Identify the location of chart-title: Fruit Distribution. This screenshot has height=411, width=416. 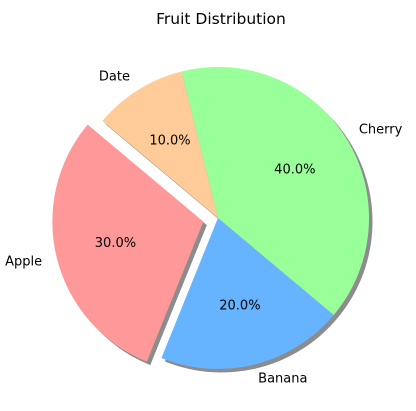
(221, 19).